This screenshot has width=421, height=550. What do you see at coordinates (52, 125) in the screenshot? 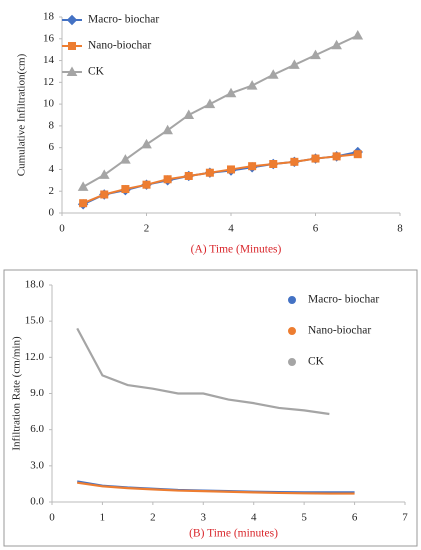
I see `y-tick-label: 8` at bounding box center [52, 125].